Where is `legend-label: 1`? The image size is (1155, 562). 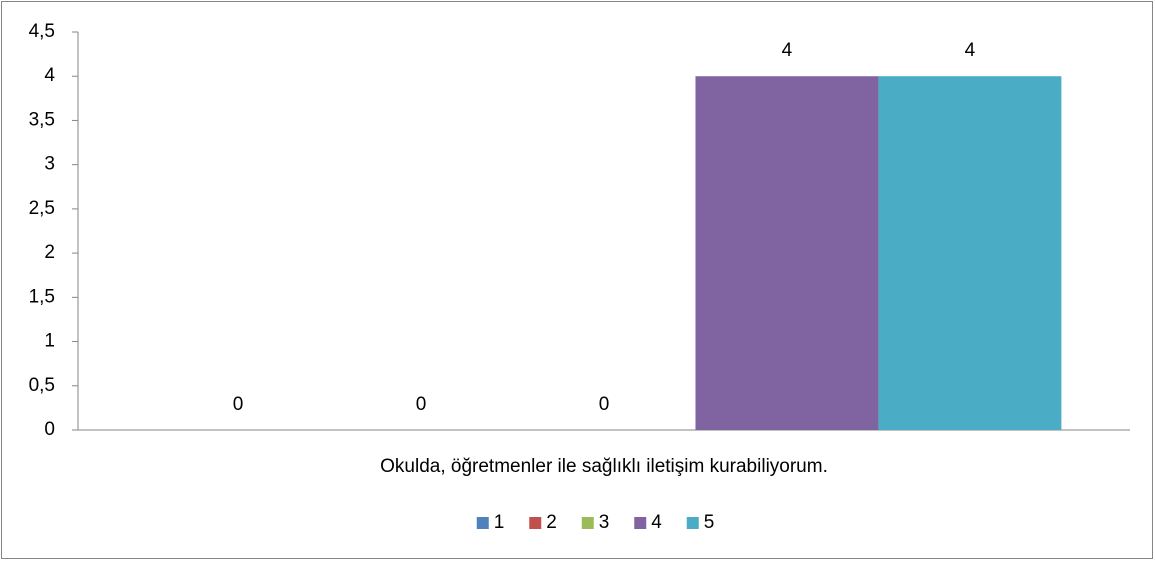 legend-label: 1 is located at coordinates (499, 522).